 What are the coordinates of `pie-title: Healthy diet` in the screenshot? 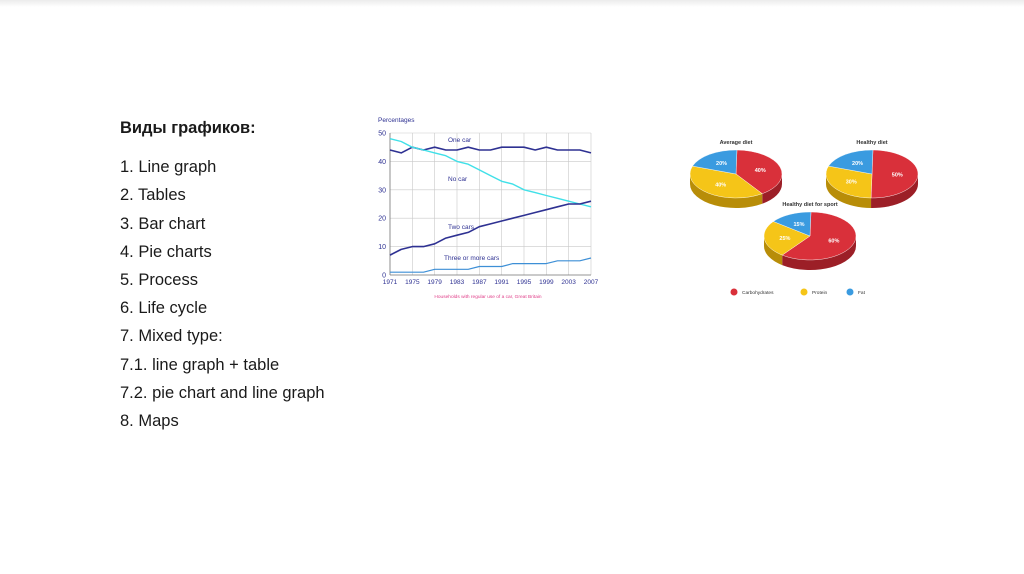 It's located at (871, 143).